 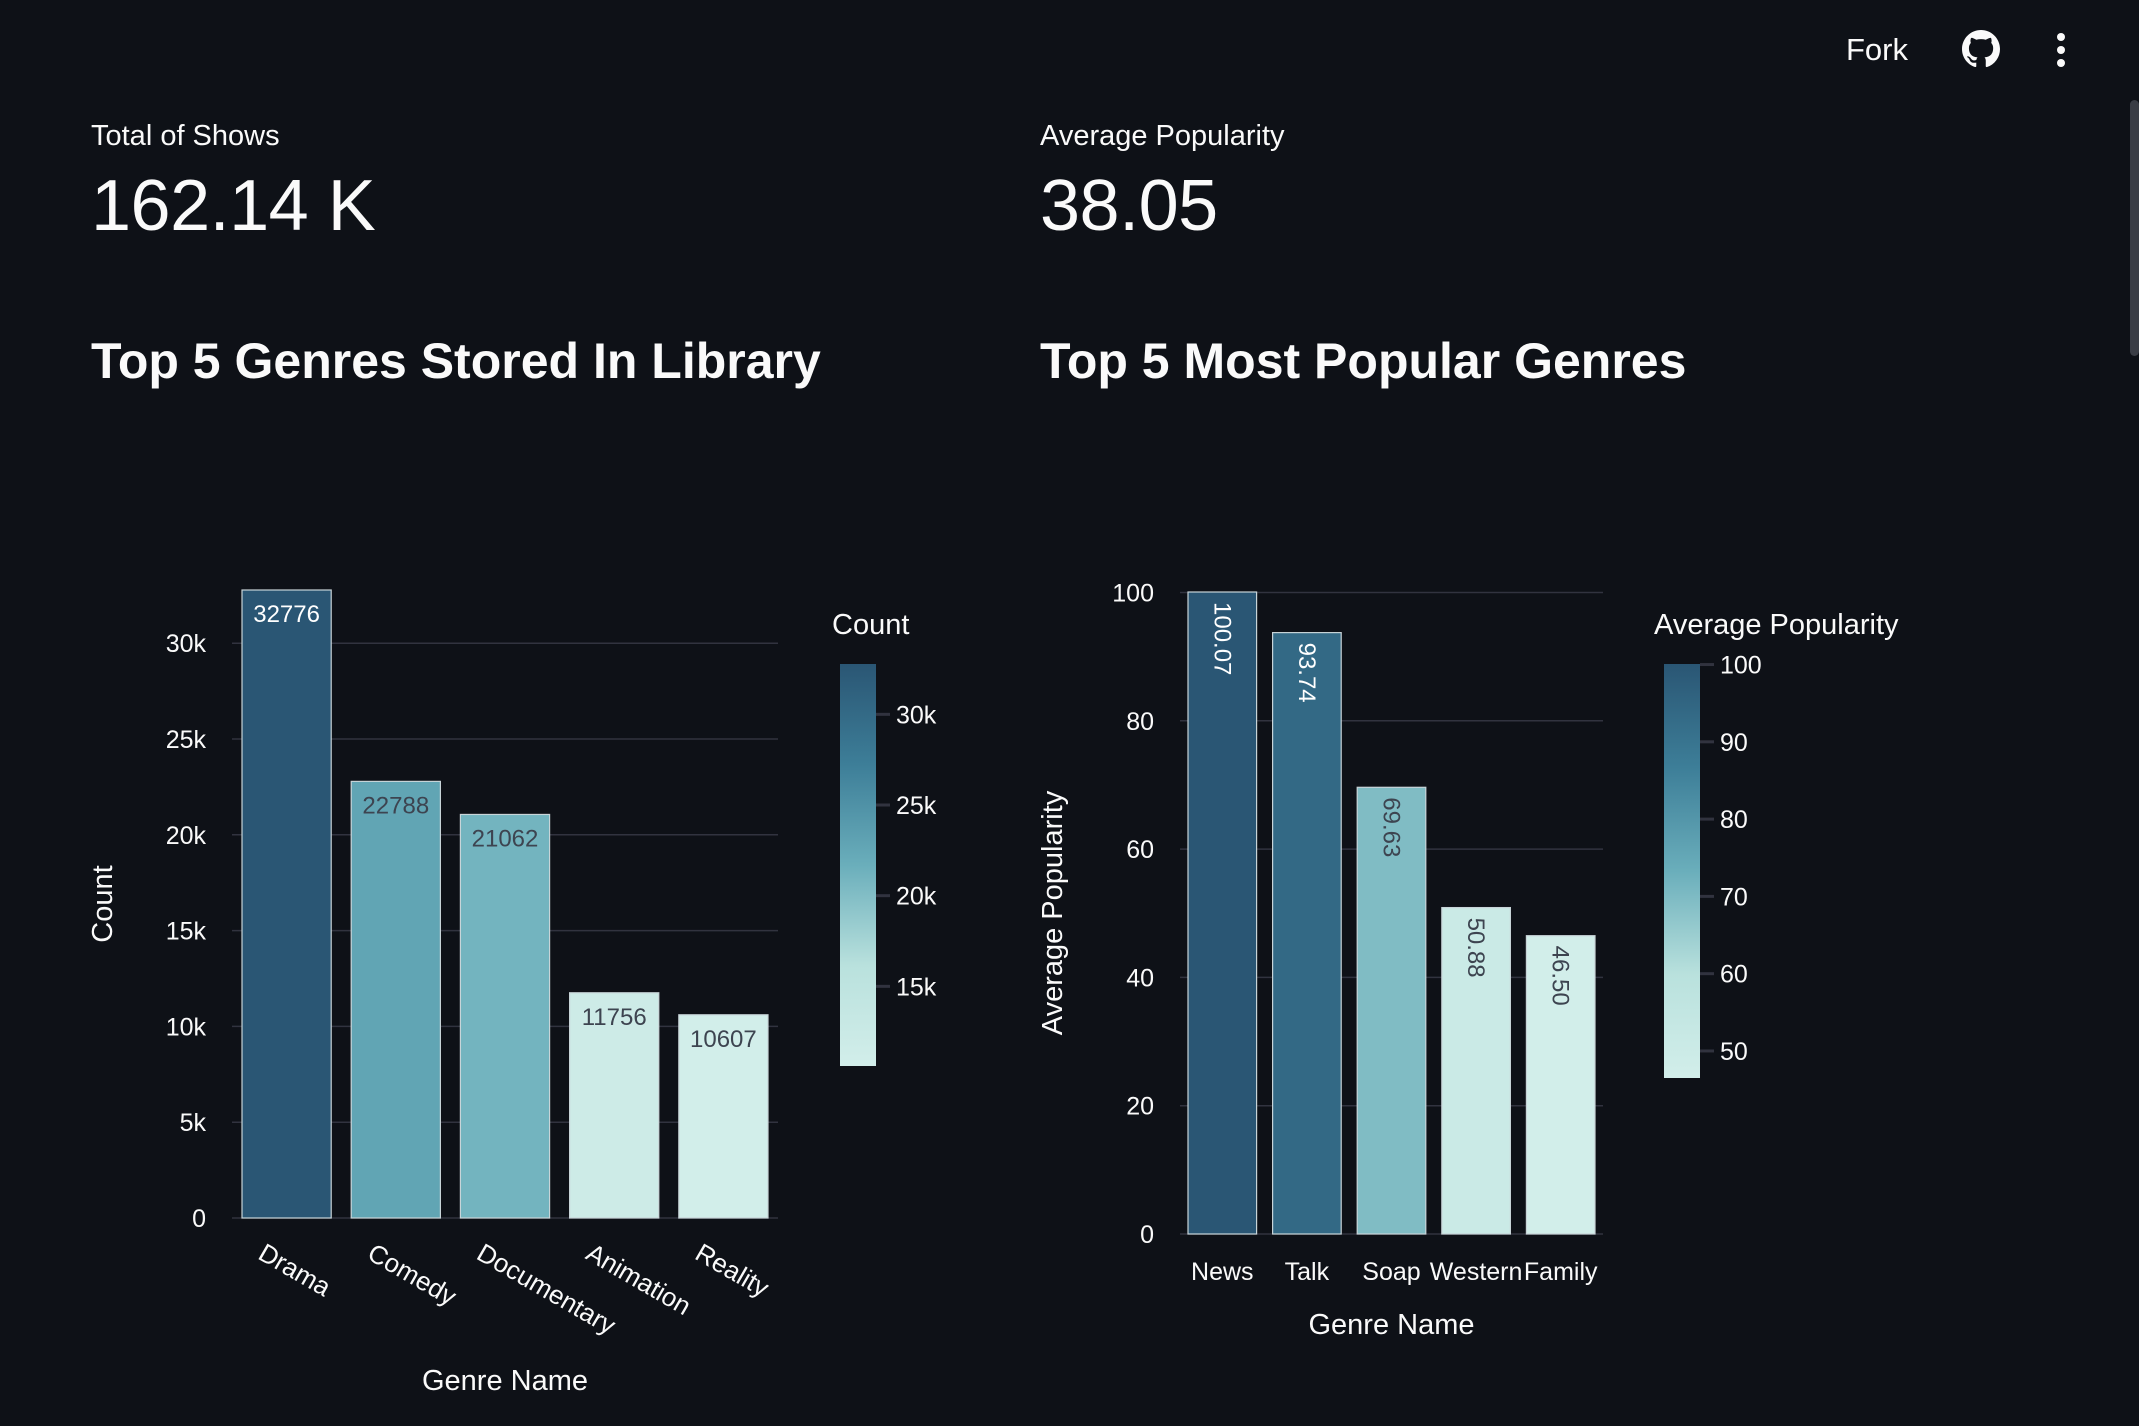 What do you see at coordinates (1140, 850) in the screenshot?
I see `y-tick-label: 60` at bounding box center [1140, 850].